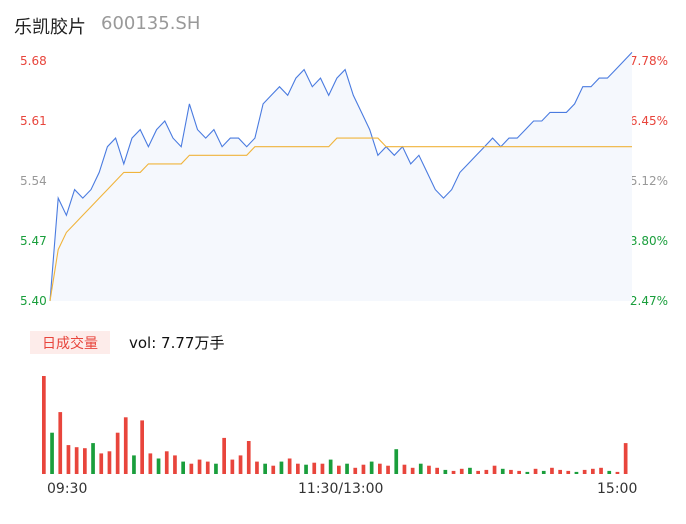 Image resolution: width=686 pixels, height=524 pixels. Describe the element at coordinates (33, 121) in the screenshot. I see `left-tick-label: 5.61` at that location.